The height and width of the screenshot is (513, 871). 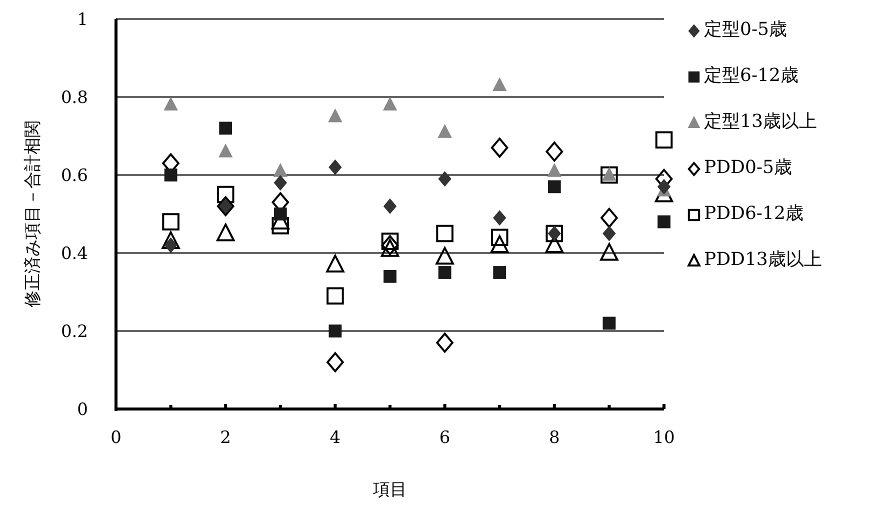 What do you see at coordinates (760, 122) in the screenshot?
I see `legend-label: 定型13歳以上` at bounding box center [760, 122].